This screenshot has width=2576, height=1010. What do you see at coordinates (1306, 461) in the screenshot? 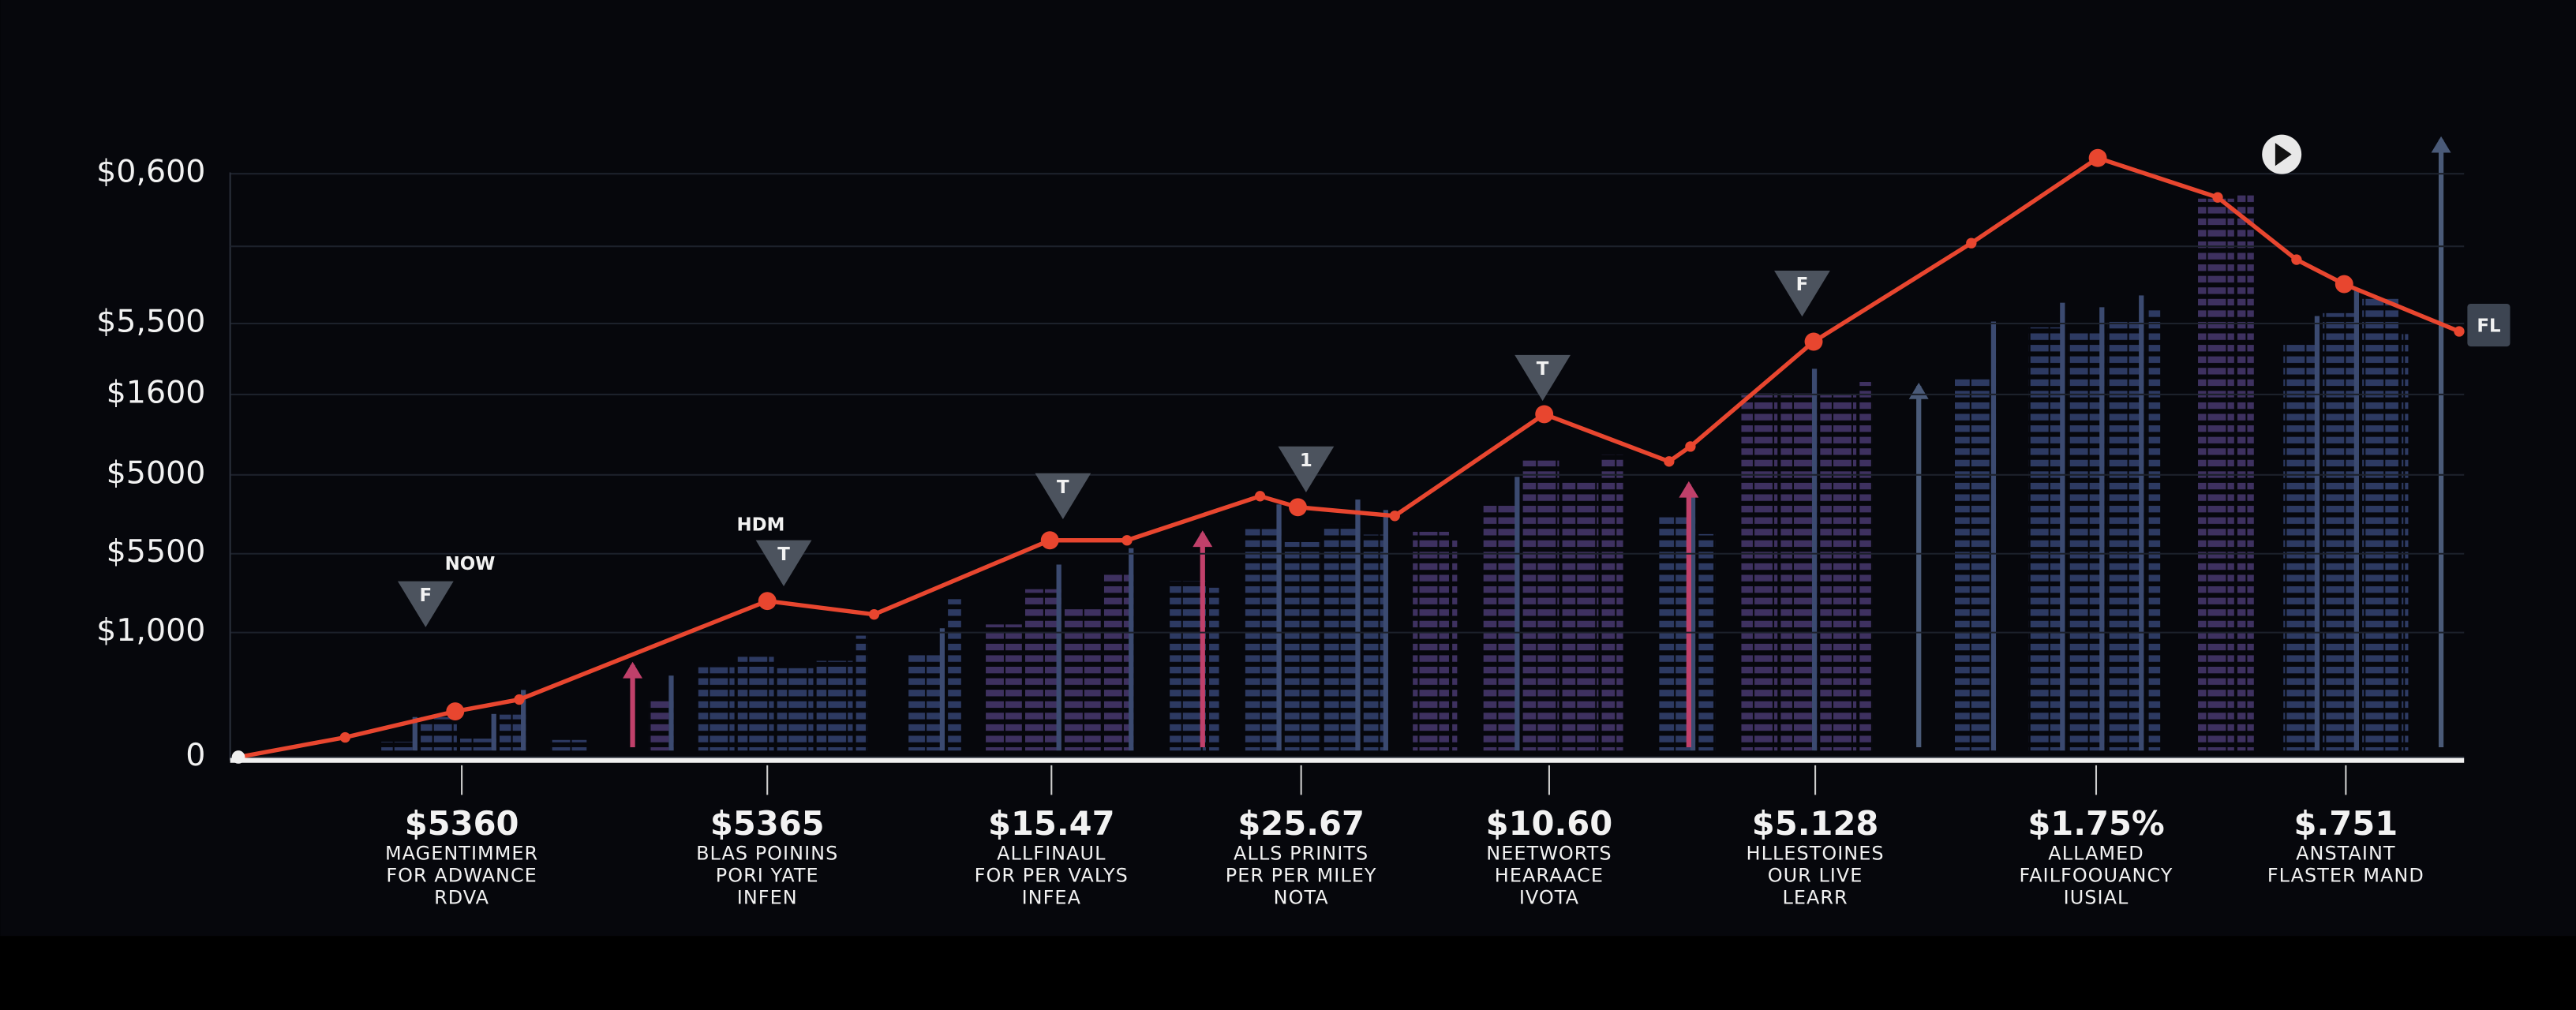
I see `annotation-label: 1` at bounding box center [1306, 461].